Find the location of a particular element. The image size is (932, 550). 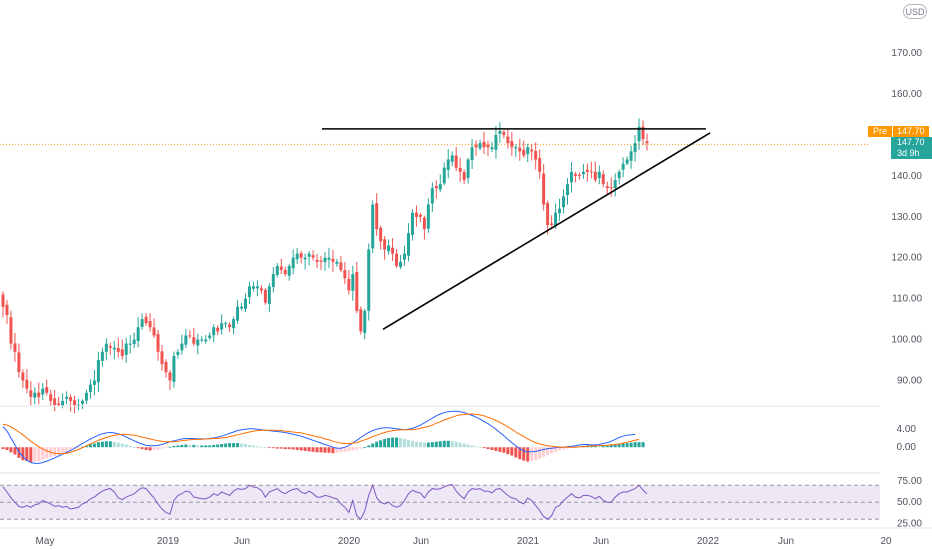

support-trendline is located at coordinates (546, 231).